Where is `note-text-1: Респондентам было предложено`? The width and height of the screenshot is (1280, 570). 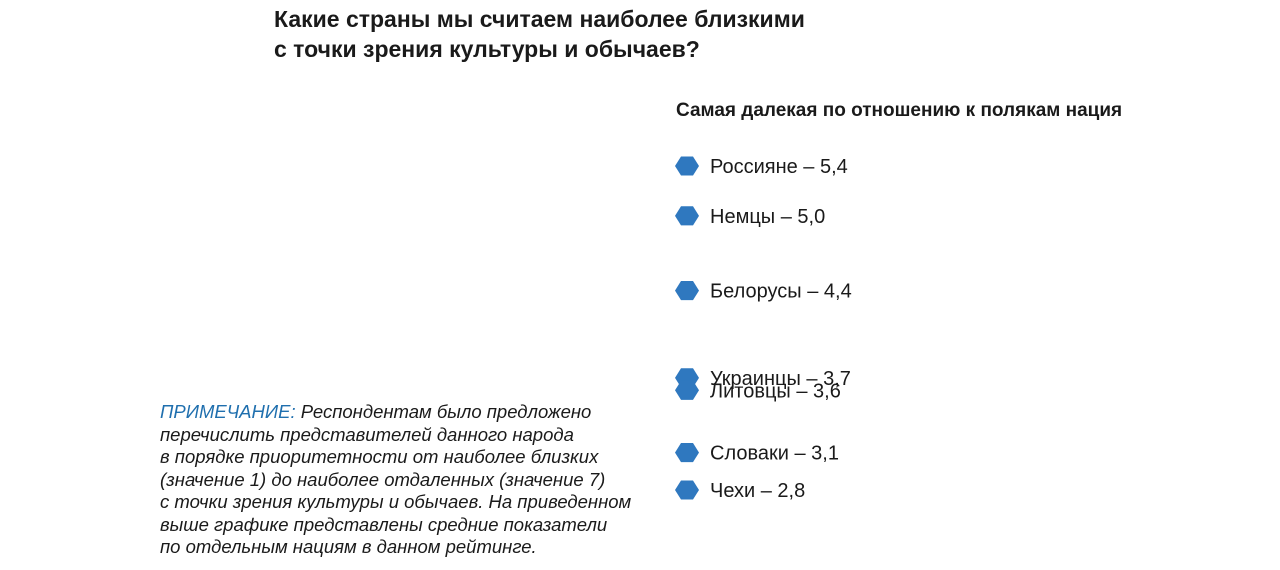
note-text-1: Респондентам было предложено is located at coordinates (446, 411).